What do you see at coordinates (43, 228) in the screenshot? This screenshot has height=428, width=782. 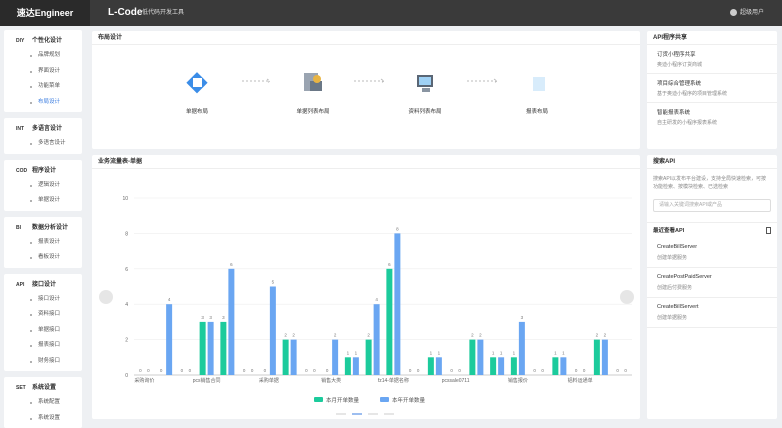 I see `nav-group-header: BI 数据分析设计` at bounding box center [43, 228].